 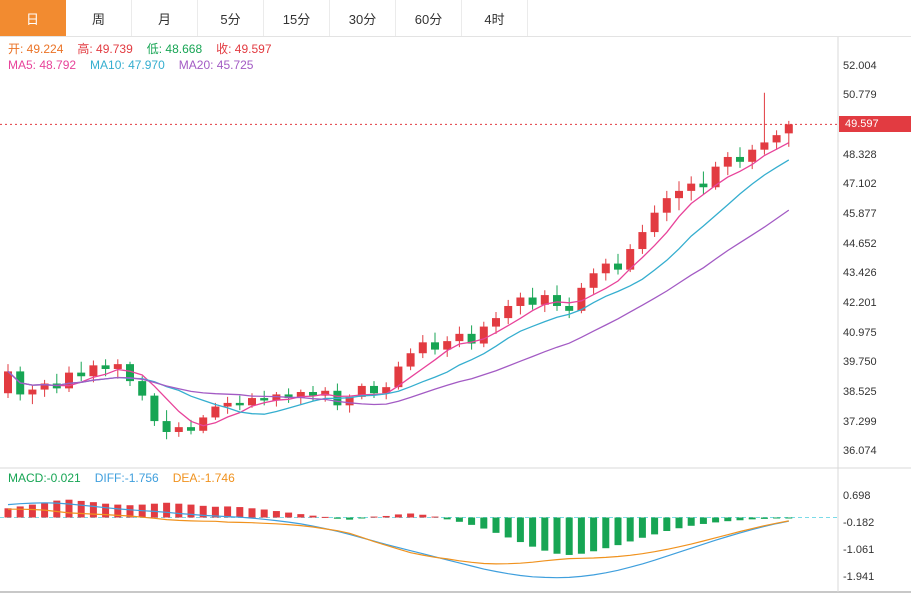 I want to click on price-axis-label: 36.074, so click(x=860, y=451).